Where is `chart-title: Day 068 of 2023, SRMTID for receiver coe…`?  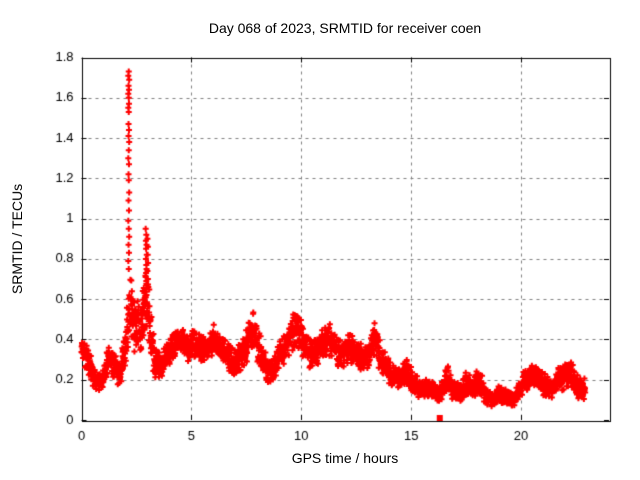 chart-title: Day 068 of 2023, SRMTID for receiver coe… is located at coordinates (345, 28).